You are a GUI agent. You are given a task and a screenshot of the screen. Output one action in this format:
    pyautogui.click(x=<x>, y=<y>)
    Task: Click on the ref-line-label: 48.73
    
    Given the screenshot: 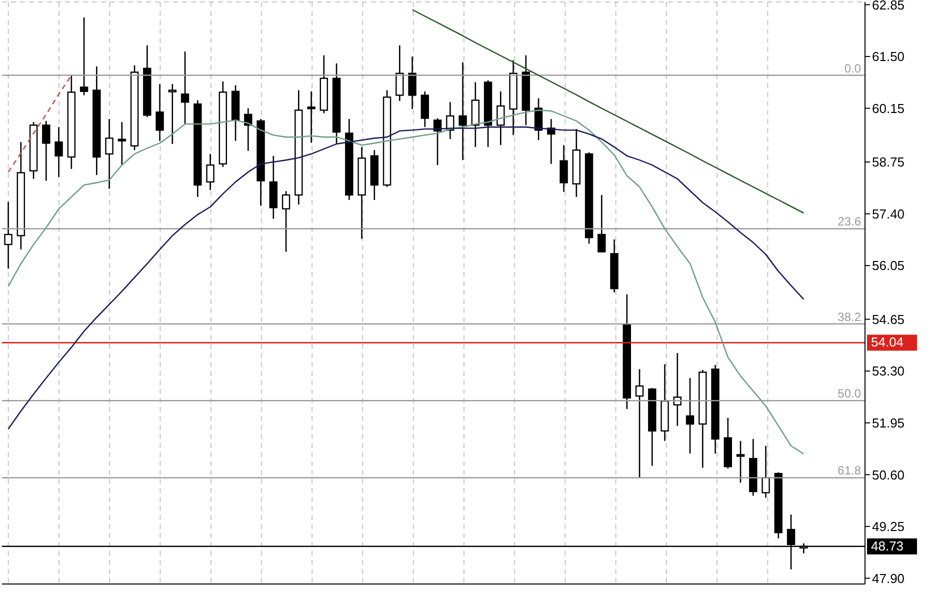 What is the action you would take?
    pyautogui.click(x=887, y=546)
    